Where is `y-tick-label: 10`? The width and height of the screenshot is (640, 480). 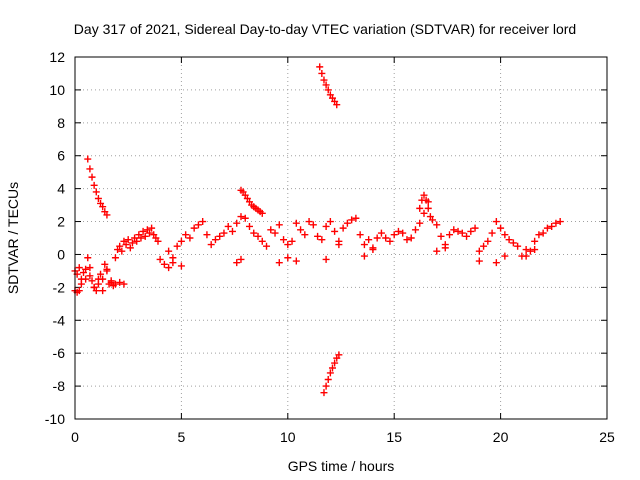
y-tick-label: 10 is located at coordinates (57, 90).